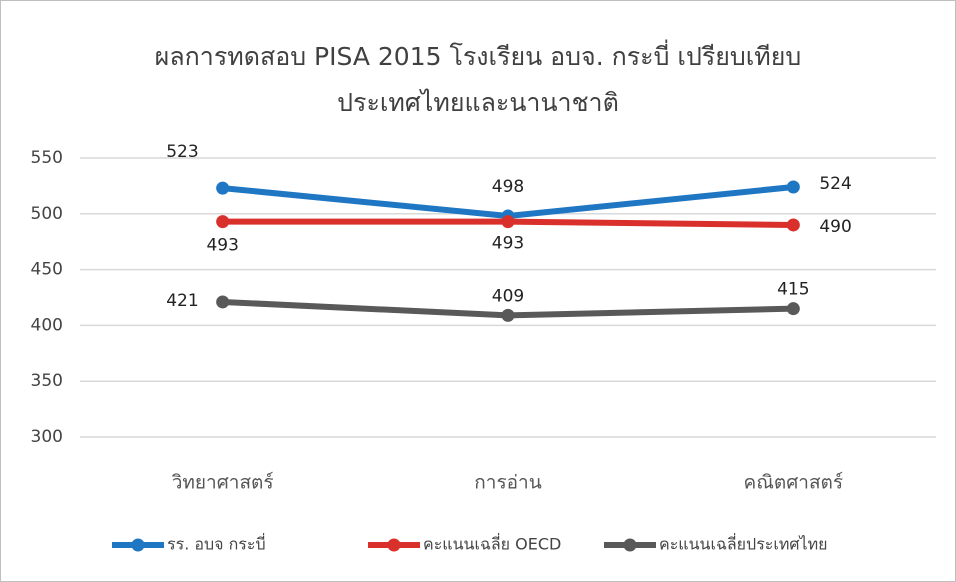  What do you see at coordinates (216, 543) in the screenshot?
I see `legend-label: รร. อบจ กระบี่` at bounding box center [216, 543].